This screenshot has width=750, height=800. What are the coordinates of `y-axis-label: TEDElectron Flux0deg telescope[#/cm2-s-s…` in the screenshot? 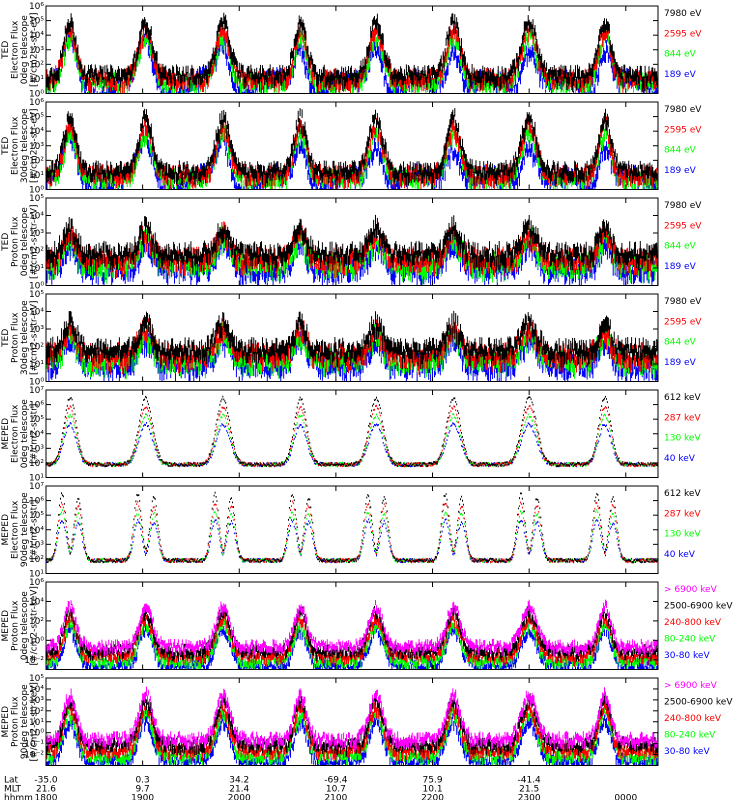 It's located at (20, 49).